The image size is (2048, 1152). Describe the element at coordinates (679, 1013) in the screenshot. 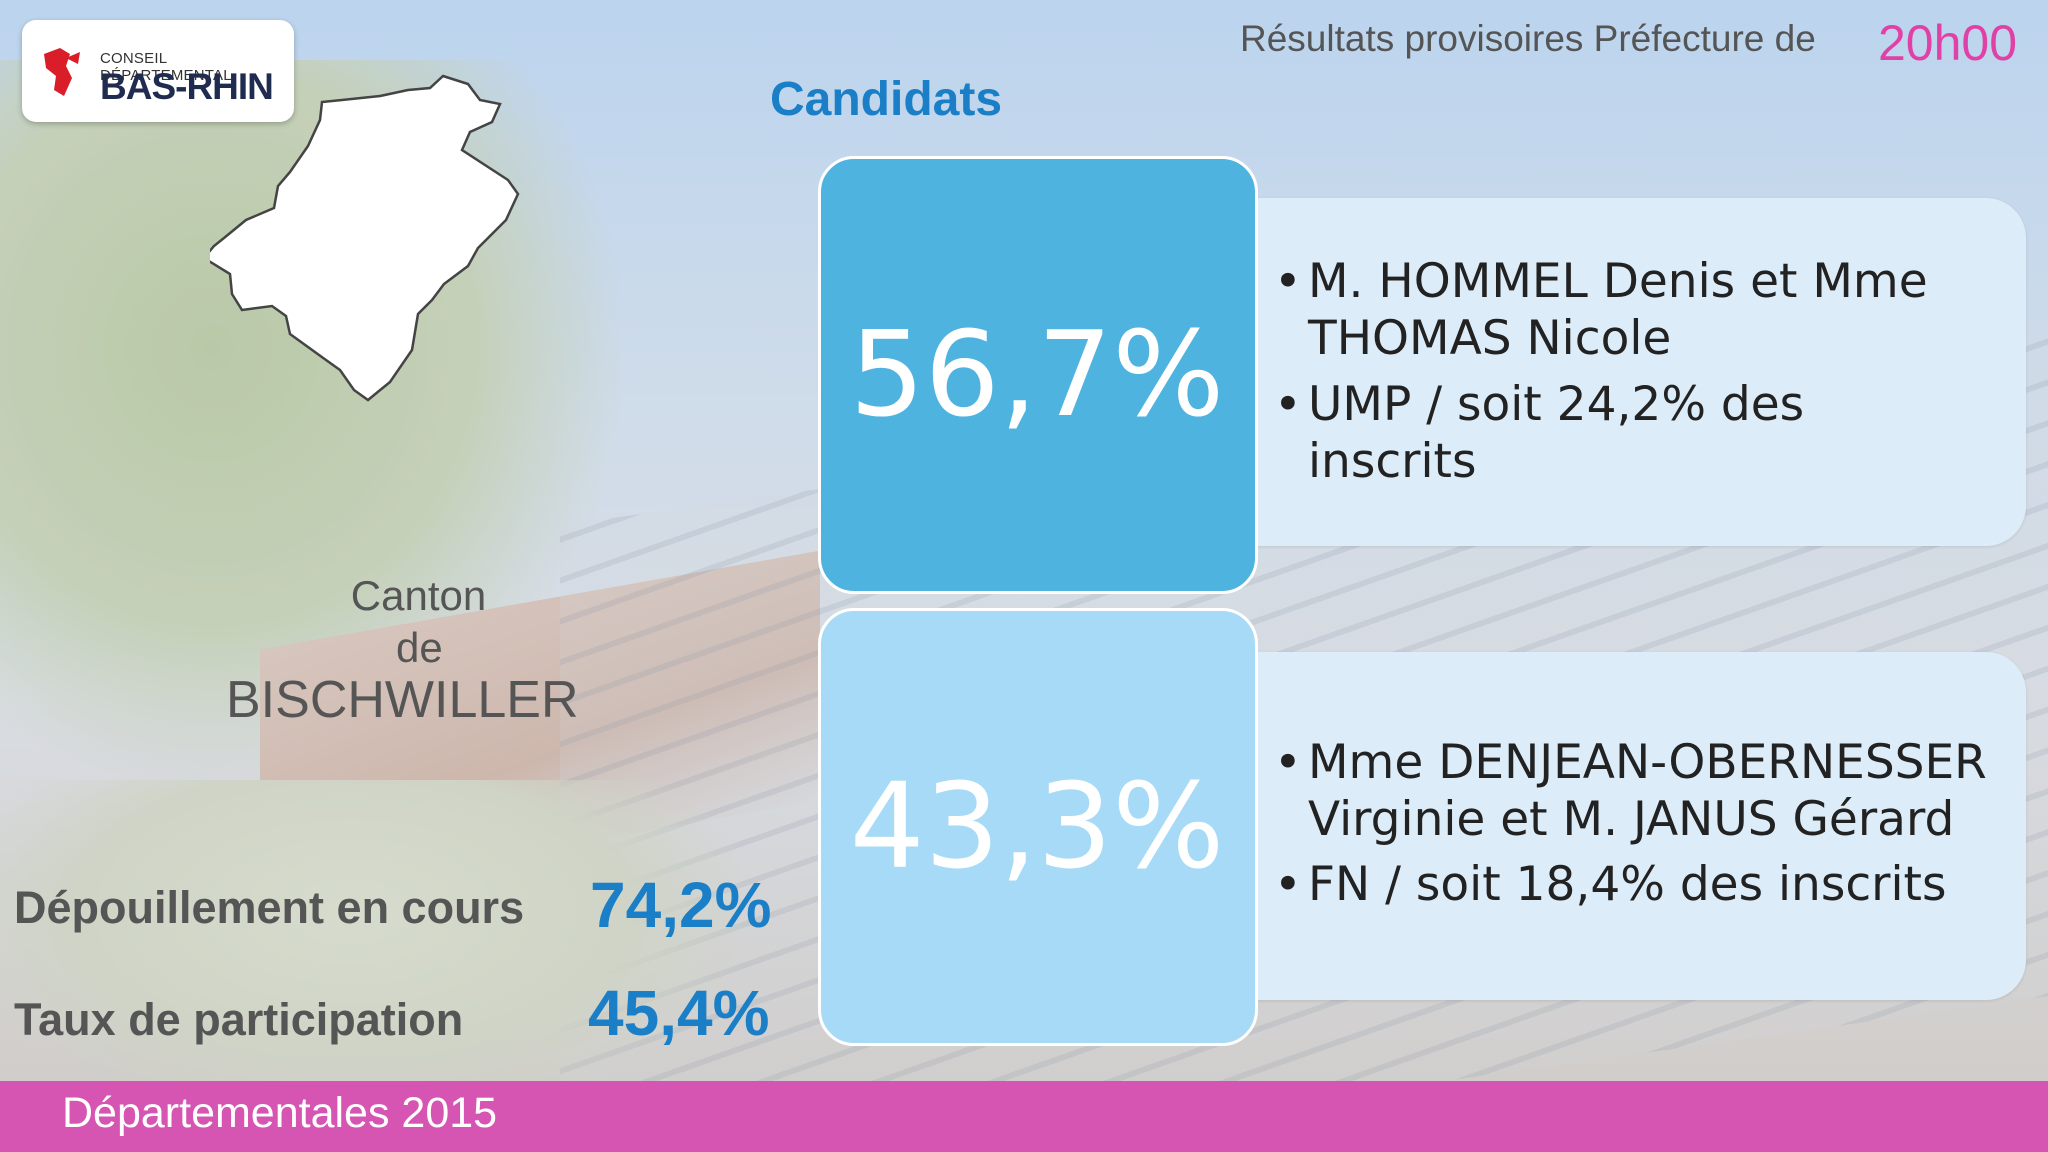

I see `participation-value: 45,4%` at that location.